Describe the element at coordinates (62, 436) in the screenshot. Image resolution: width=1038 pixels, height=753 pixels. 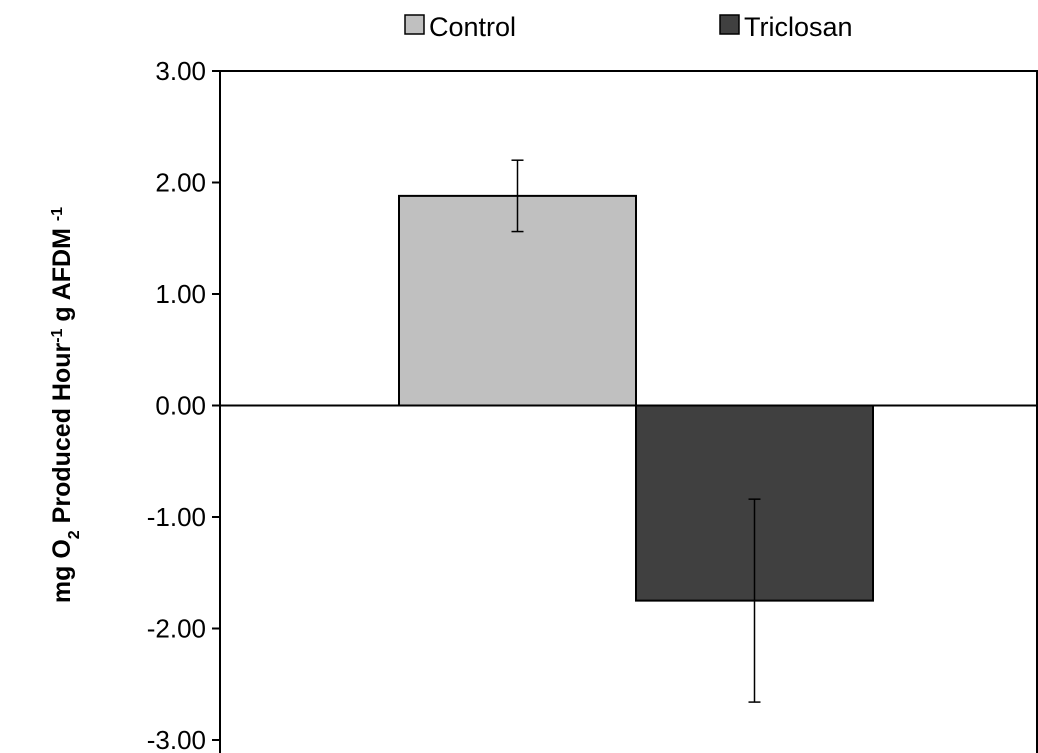
I see `y-axis-title-part-2: Produced Hour` at that location.